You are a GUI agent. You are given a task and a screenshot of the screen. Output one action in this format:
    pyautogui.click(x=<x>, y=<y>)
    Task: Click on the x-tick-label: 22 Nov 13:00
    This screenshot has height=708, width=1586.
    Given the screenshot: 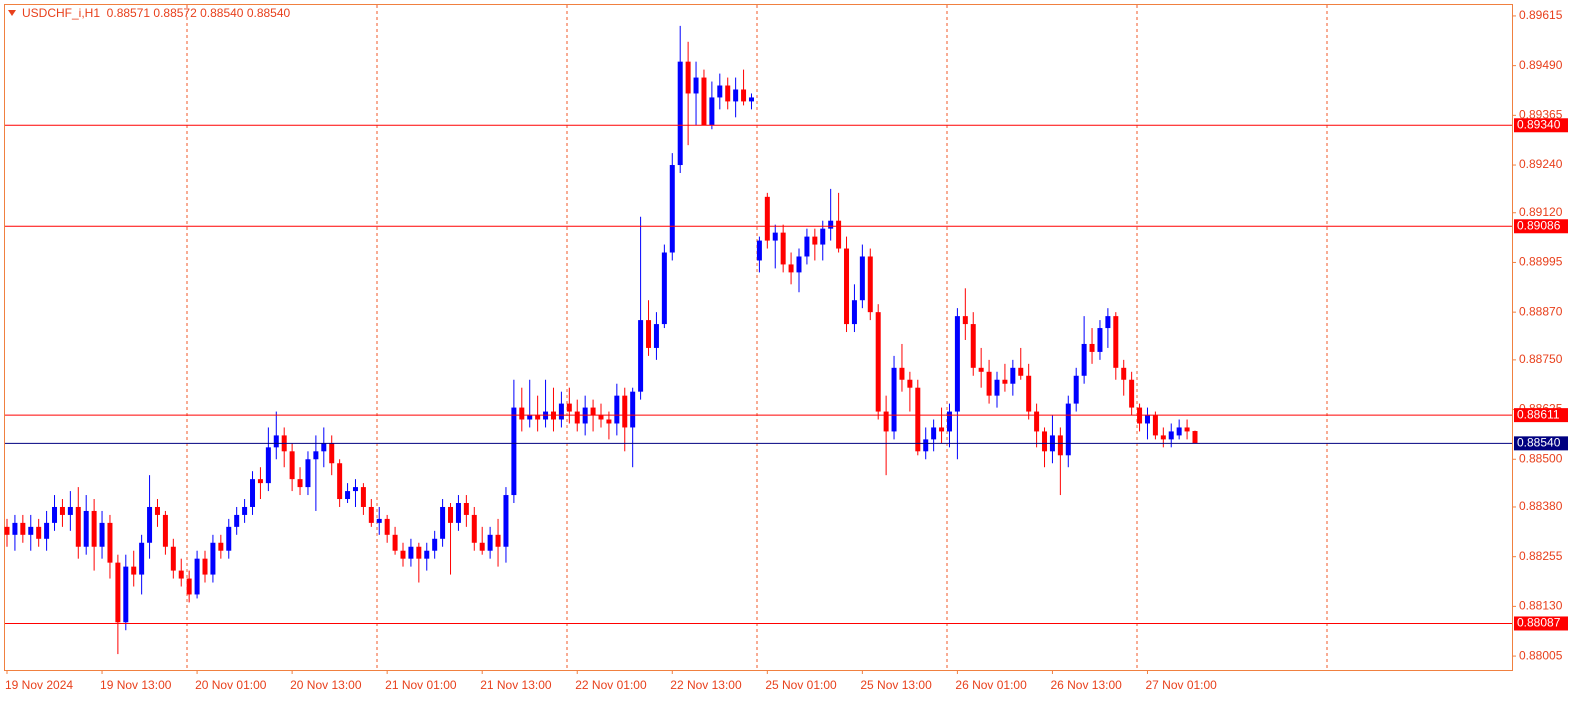 What is the action you would take?
    pyautogui.click(x=706, y=685)
    